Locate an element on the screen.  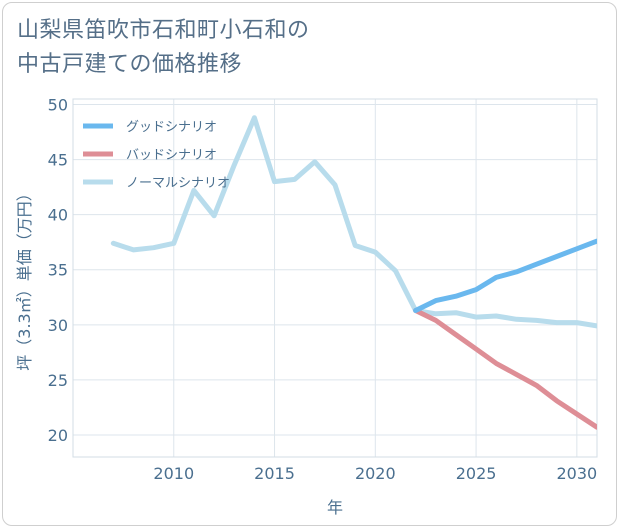
x-tick-label: 2010 is located at coordinates (173, 473).